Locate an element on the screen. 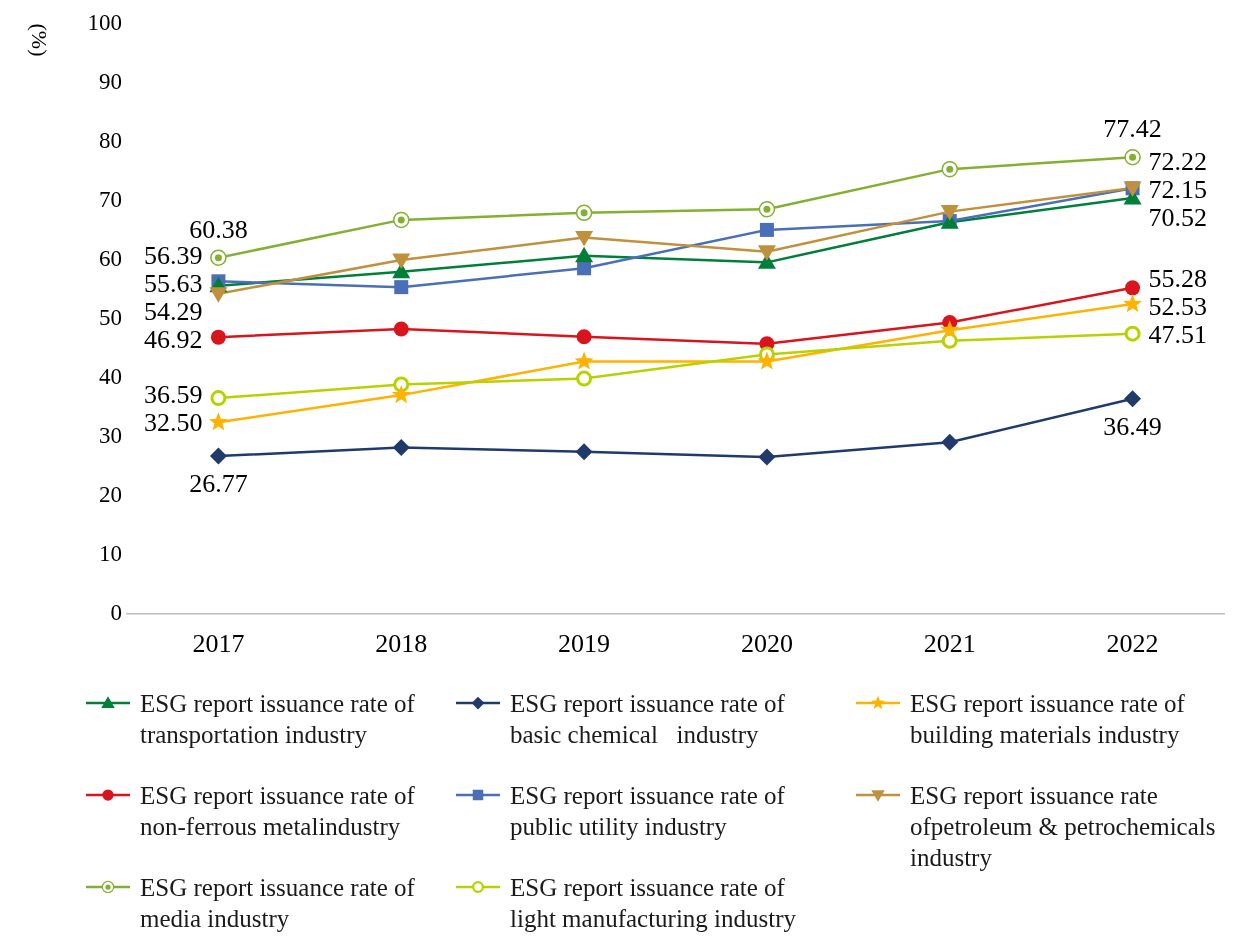 The height and width of the screenshot is (936, 1243). data-label: 72.15 is located at coordinates (1178, 190).